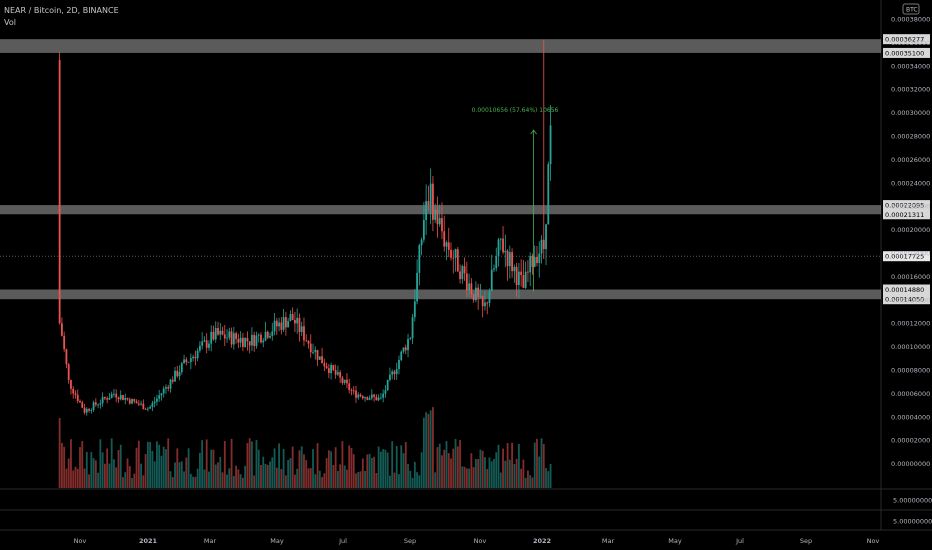 Image resolution: width=932 pixels, height=550 pixels. I want to click on price-tick-label: 0.00000000, so click(910, 464).